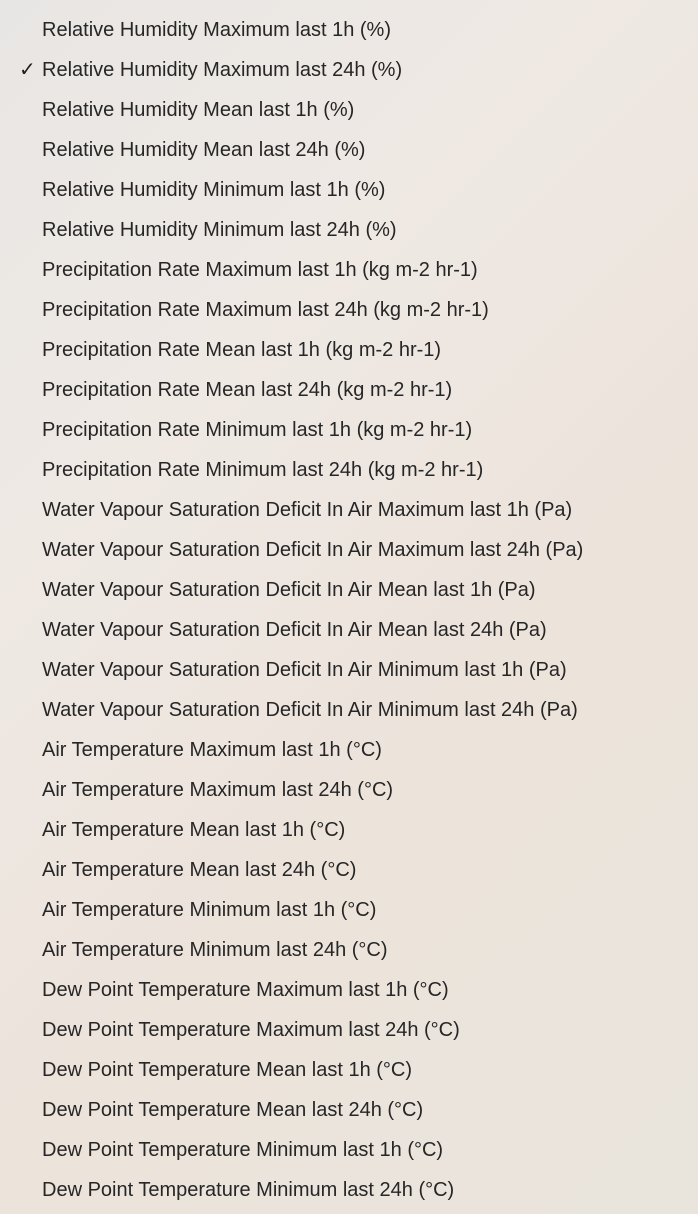 Image resolution: width=698 pixels, height=1214 pixels. I want to click on menu-item-label: Air Temperature Mean last 1h (°C), so click(194, 830).